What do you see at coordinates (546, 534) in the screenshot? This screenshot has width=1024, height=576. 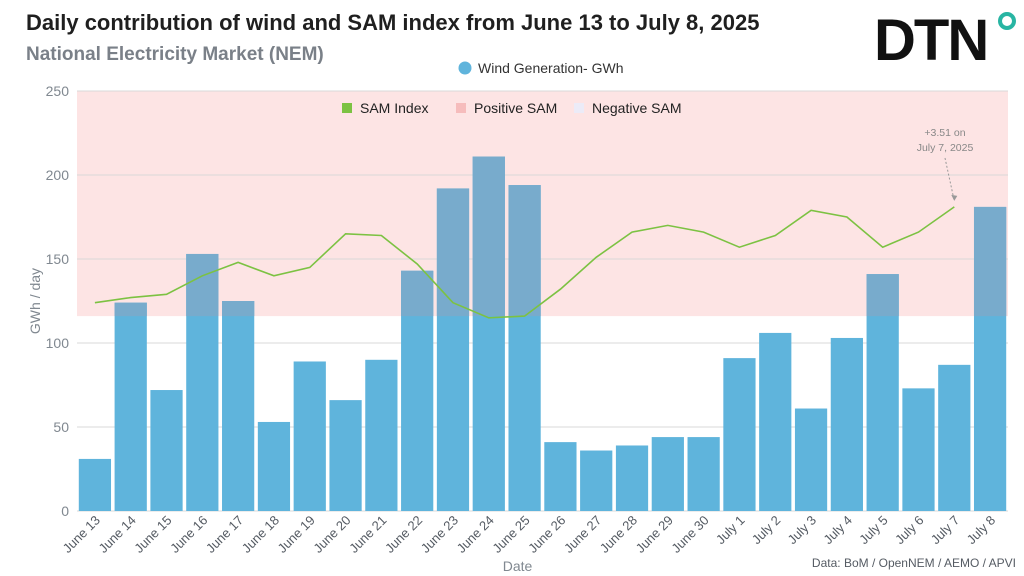 I see `x-tick-label: June 26` at bounding box center [546, 534].